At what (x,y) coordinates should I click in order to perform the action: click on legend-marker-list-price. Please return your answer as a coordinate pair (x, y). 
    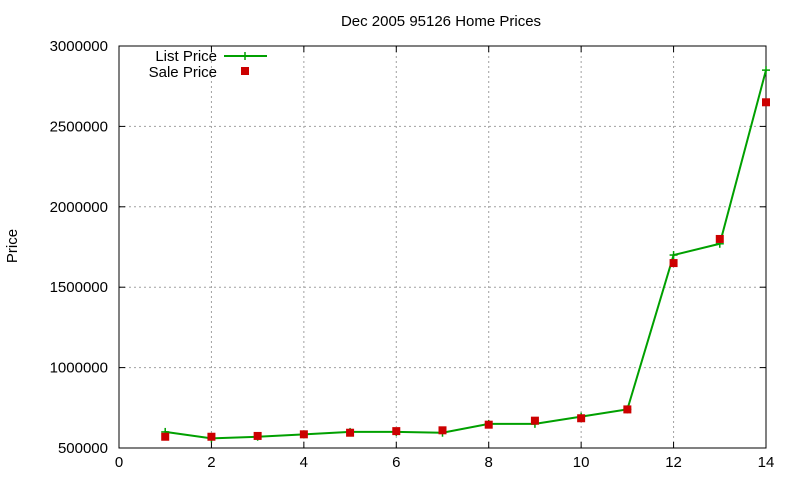
    Looking at the image, I should click on (245, 56).